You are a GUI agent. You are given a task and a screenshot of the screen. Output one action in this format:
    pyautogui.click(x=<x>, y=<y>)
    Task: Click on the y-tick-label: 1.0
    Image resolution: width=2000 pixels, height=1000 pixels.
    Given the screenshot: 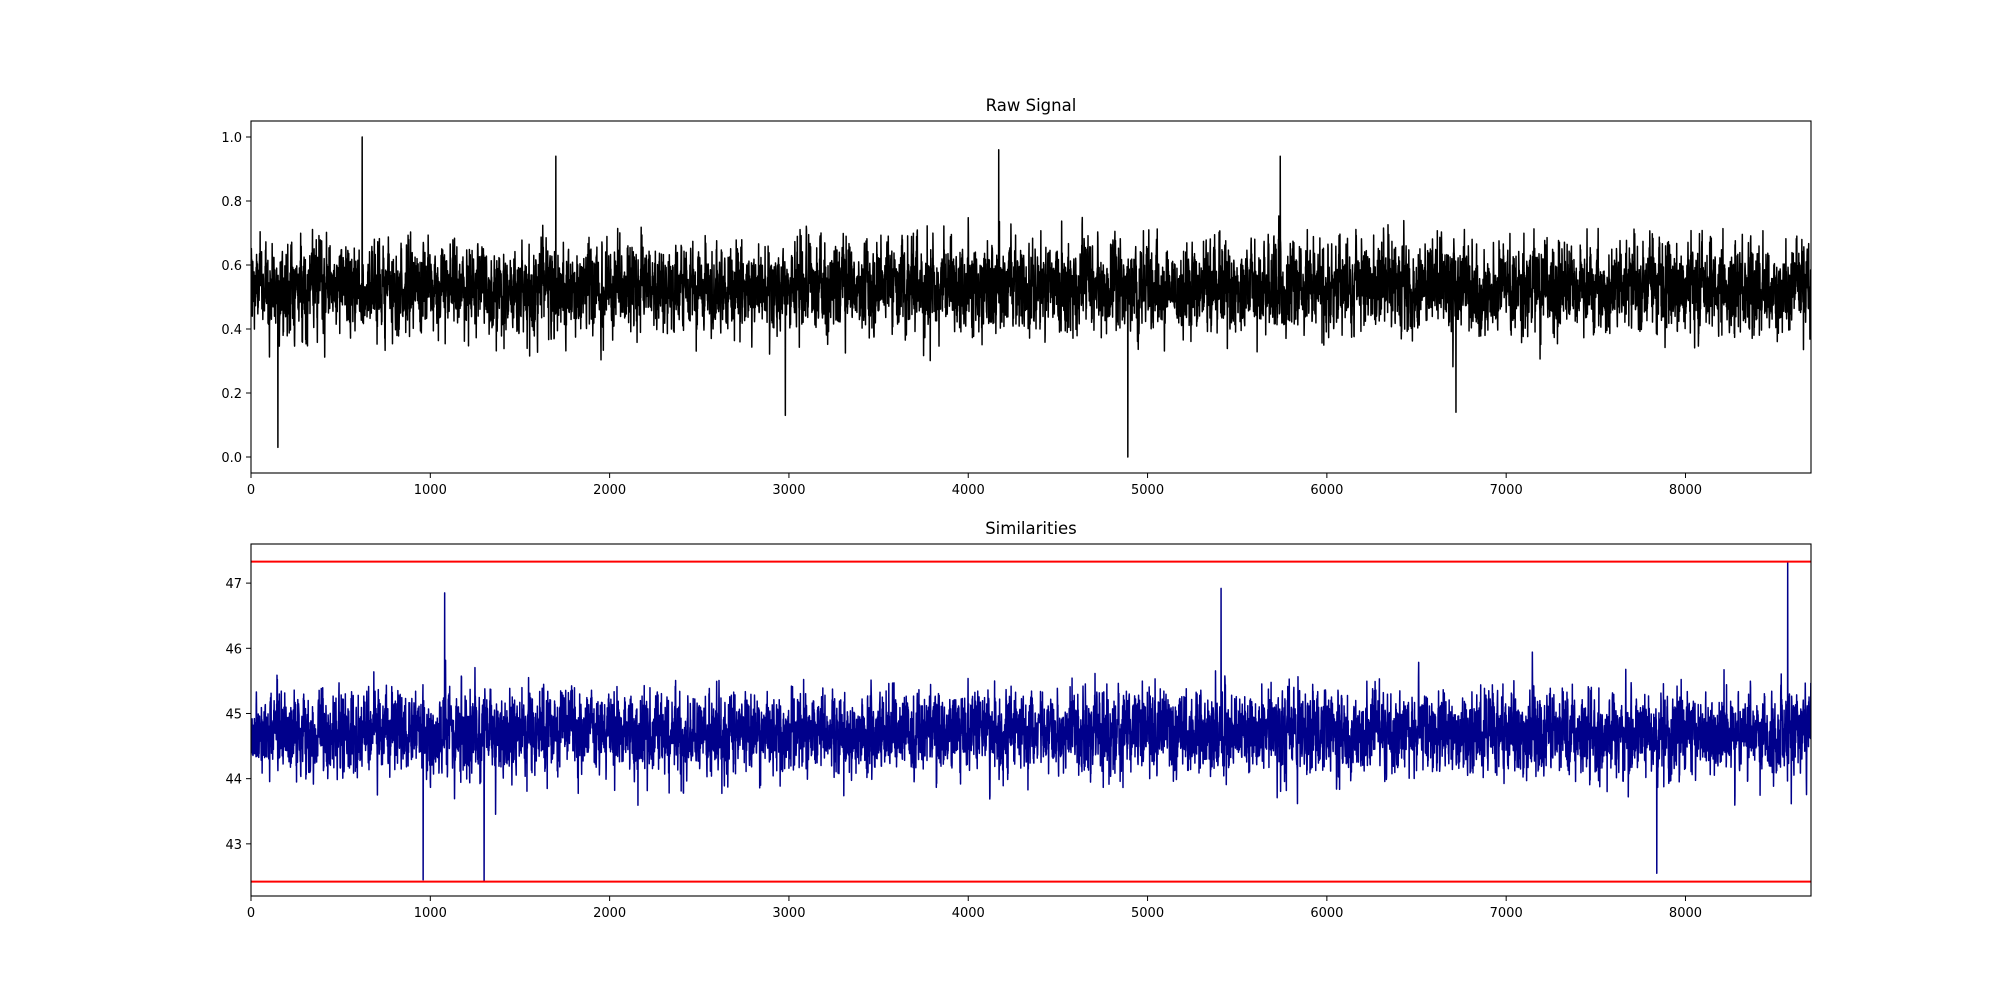 What is the action you would take?
    pyautogui.click(x=231, y=138)
    